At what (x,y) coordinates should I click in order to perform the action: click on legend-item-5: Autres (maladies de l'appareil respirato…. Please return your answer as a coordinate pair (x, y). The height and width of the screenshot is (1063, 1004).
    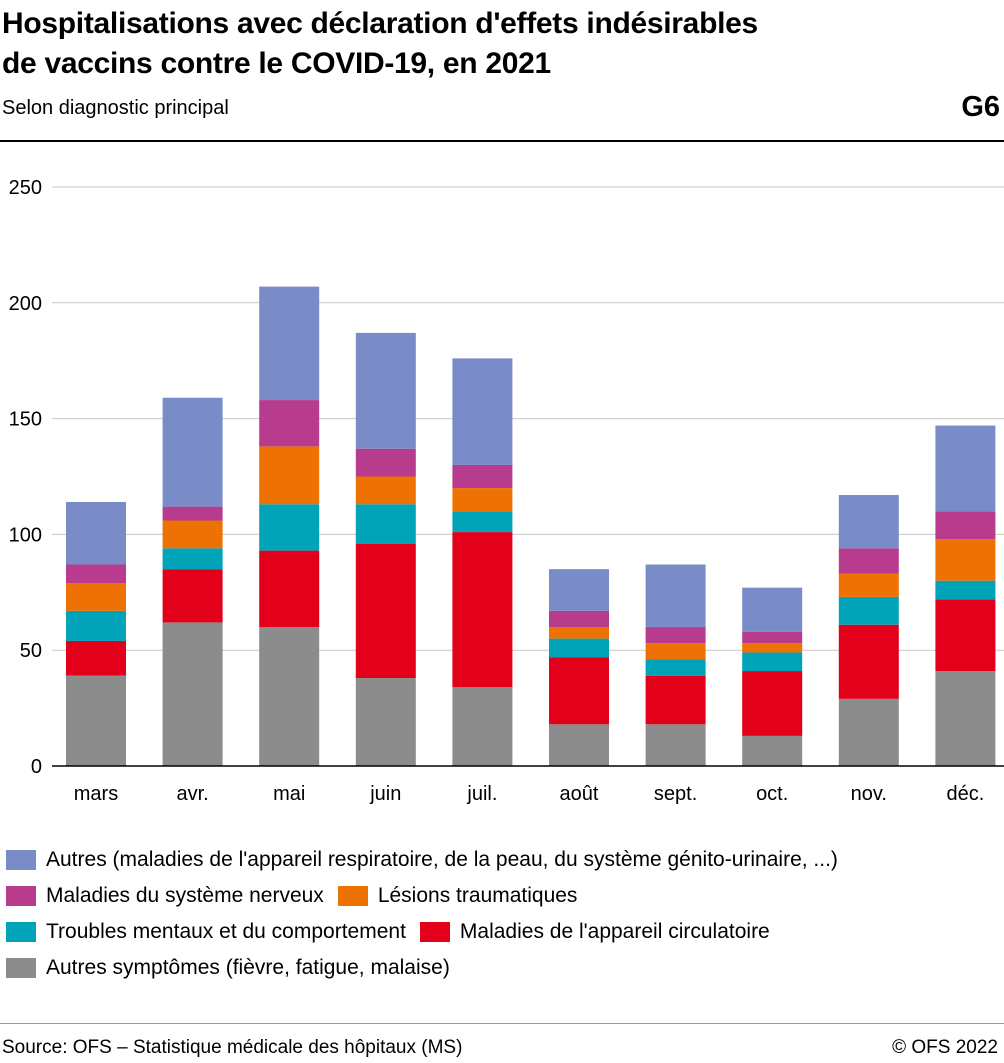
    Looking at the image, I should click on (422, 860).